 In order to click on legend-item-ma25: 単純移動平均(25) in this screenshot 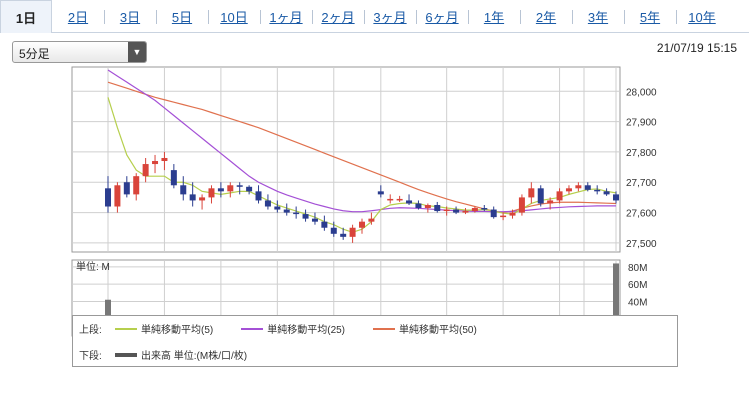, I will do `click(293, 328)`.